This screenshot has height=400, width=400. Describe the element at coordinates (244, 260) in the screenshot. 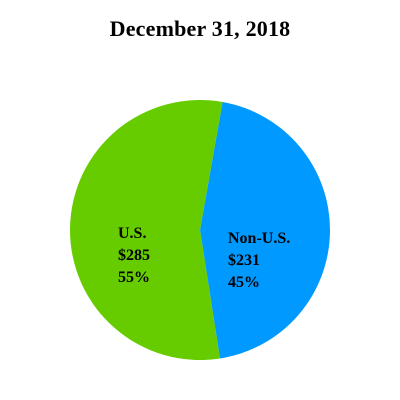

I see `slice-value-label: $231` at that location.